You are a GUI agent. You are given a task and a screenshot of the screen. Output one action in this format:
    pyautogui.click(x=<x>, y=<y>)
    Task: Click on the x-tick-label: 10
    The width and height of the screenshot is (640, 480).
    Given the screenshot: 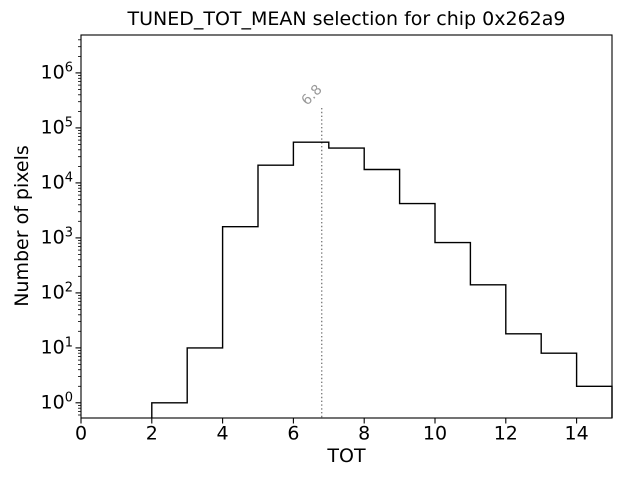 What is the action you would take?
    pyautogui.click(x=435, y=434)
    